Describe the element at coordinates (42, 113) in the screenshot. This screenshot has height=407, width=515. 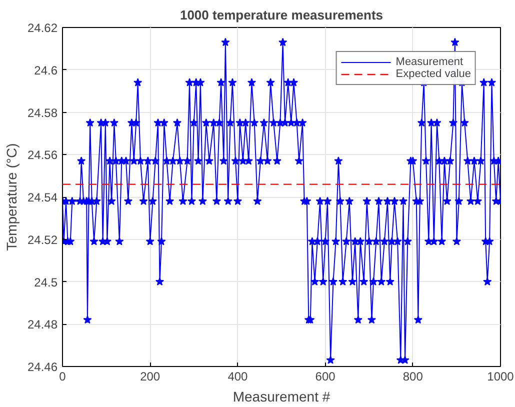
I see `y-tick-label: 24.58` at that location.